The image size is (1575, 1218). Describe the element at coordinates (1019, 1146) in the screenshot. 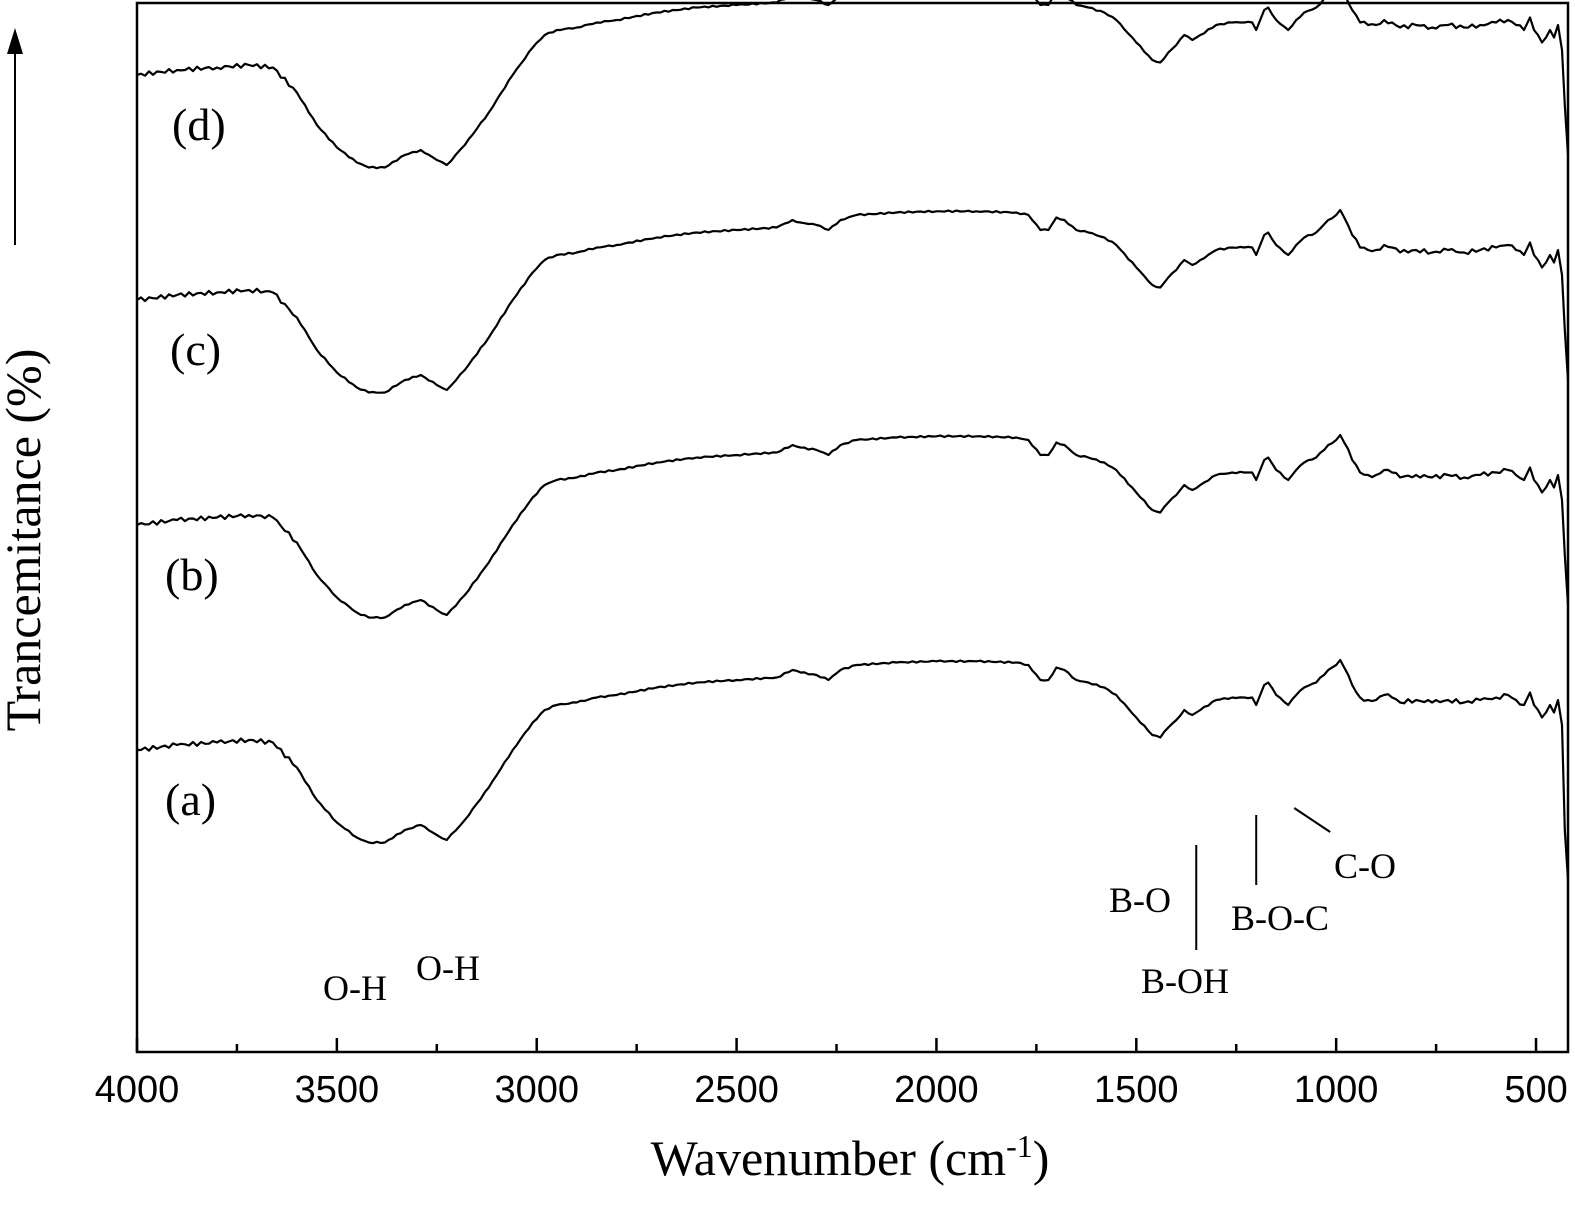

I see `x-axis-title-sup: -1` at that location.